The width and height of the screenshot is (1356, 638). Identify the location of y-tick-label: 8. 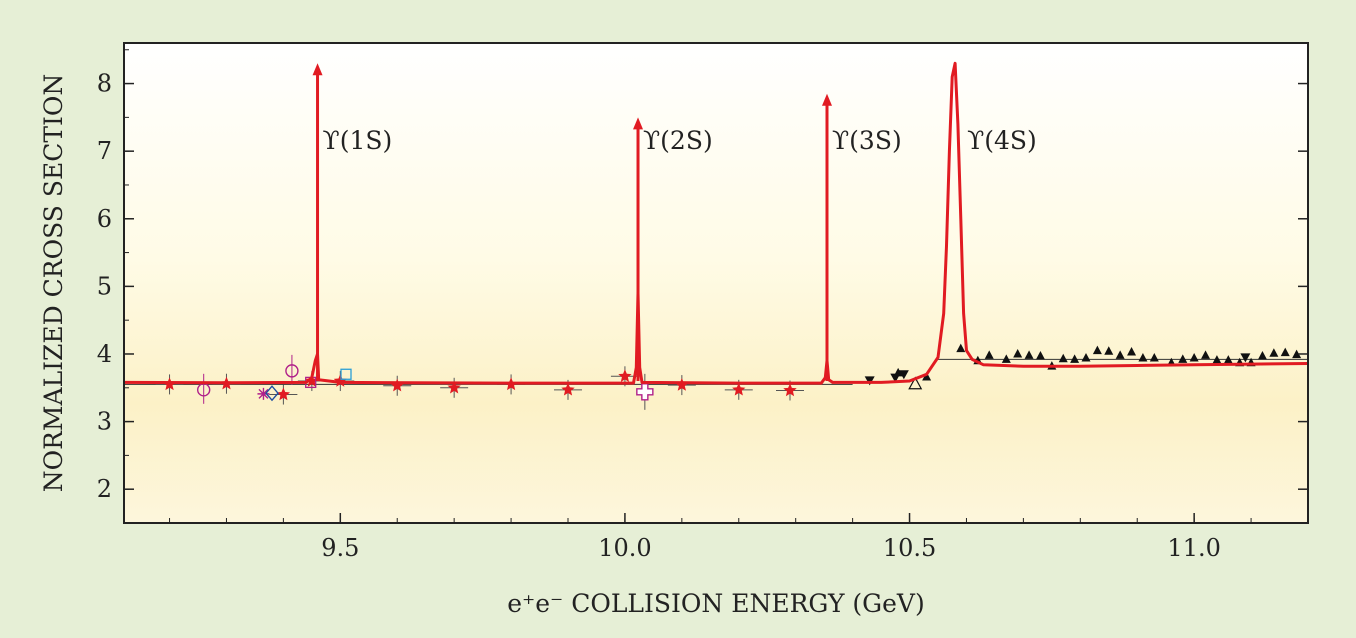
(104, 84).